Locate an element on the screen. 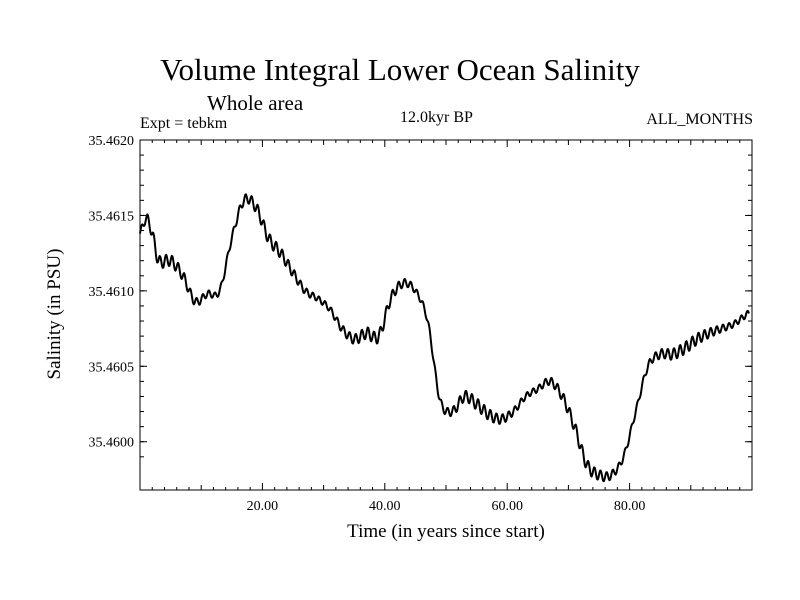  experiment-label: Expt = tebkm is located at coordinates (184, 123).